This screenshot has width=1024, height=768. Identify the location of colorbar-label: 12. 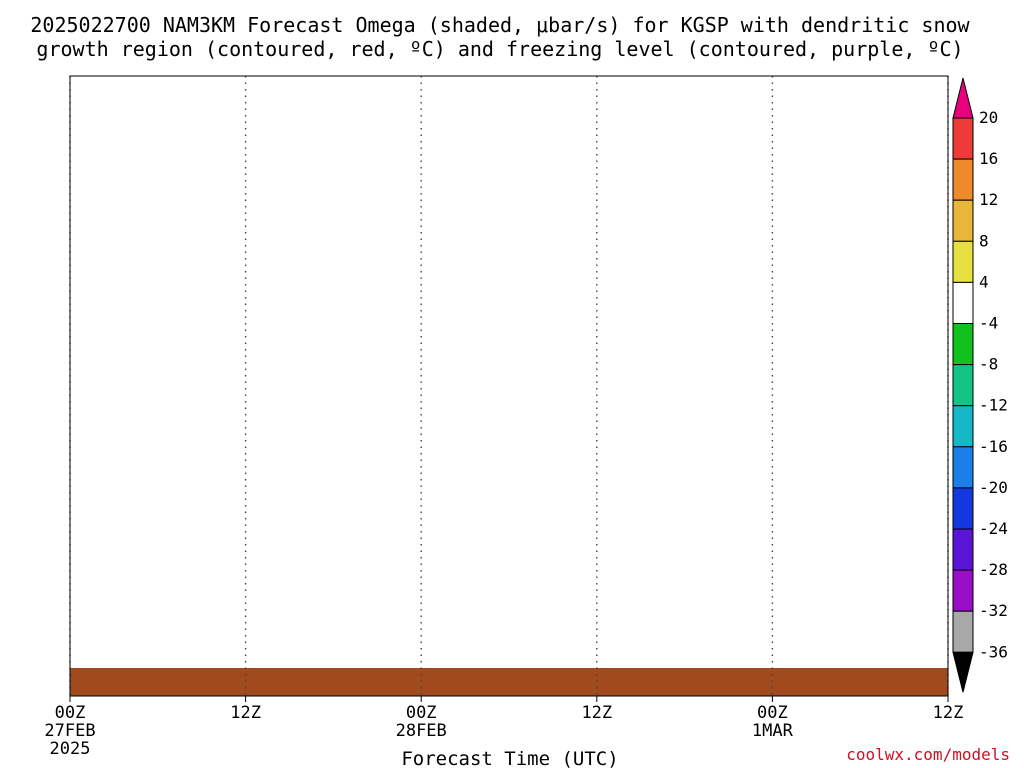
(988, 199).